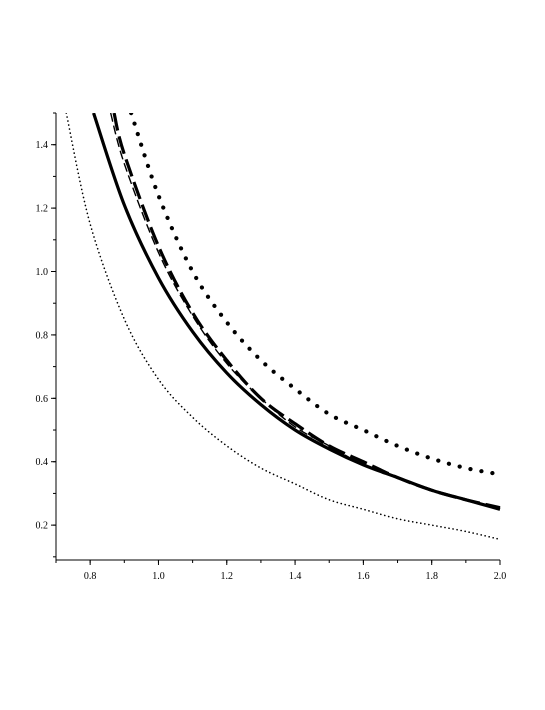 The height and width of the screenshot is (710, 545). I want to click on x-tick-label: 1.2, so click(227, 576).